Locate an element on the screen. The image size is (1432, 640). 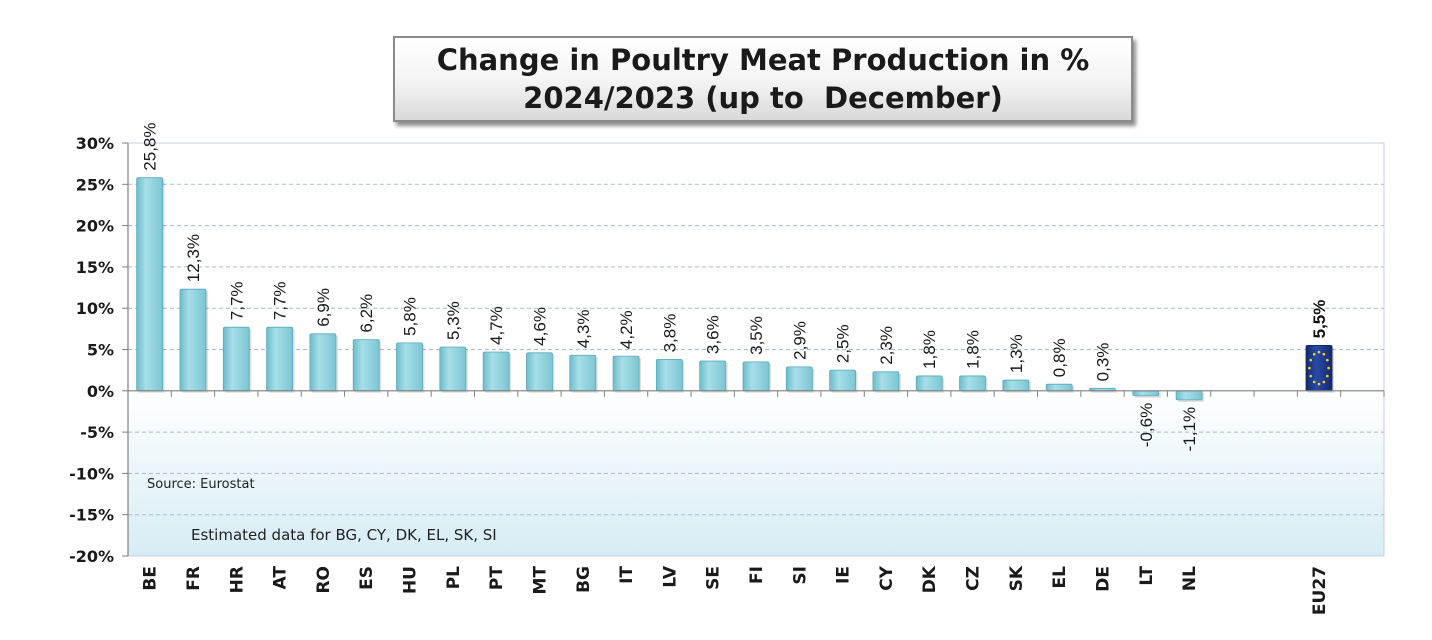
bar-el is located at coordinates (1059, 387).